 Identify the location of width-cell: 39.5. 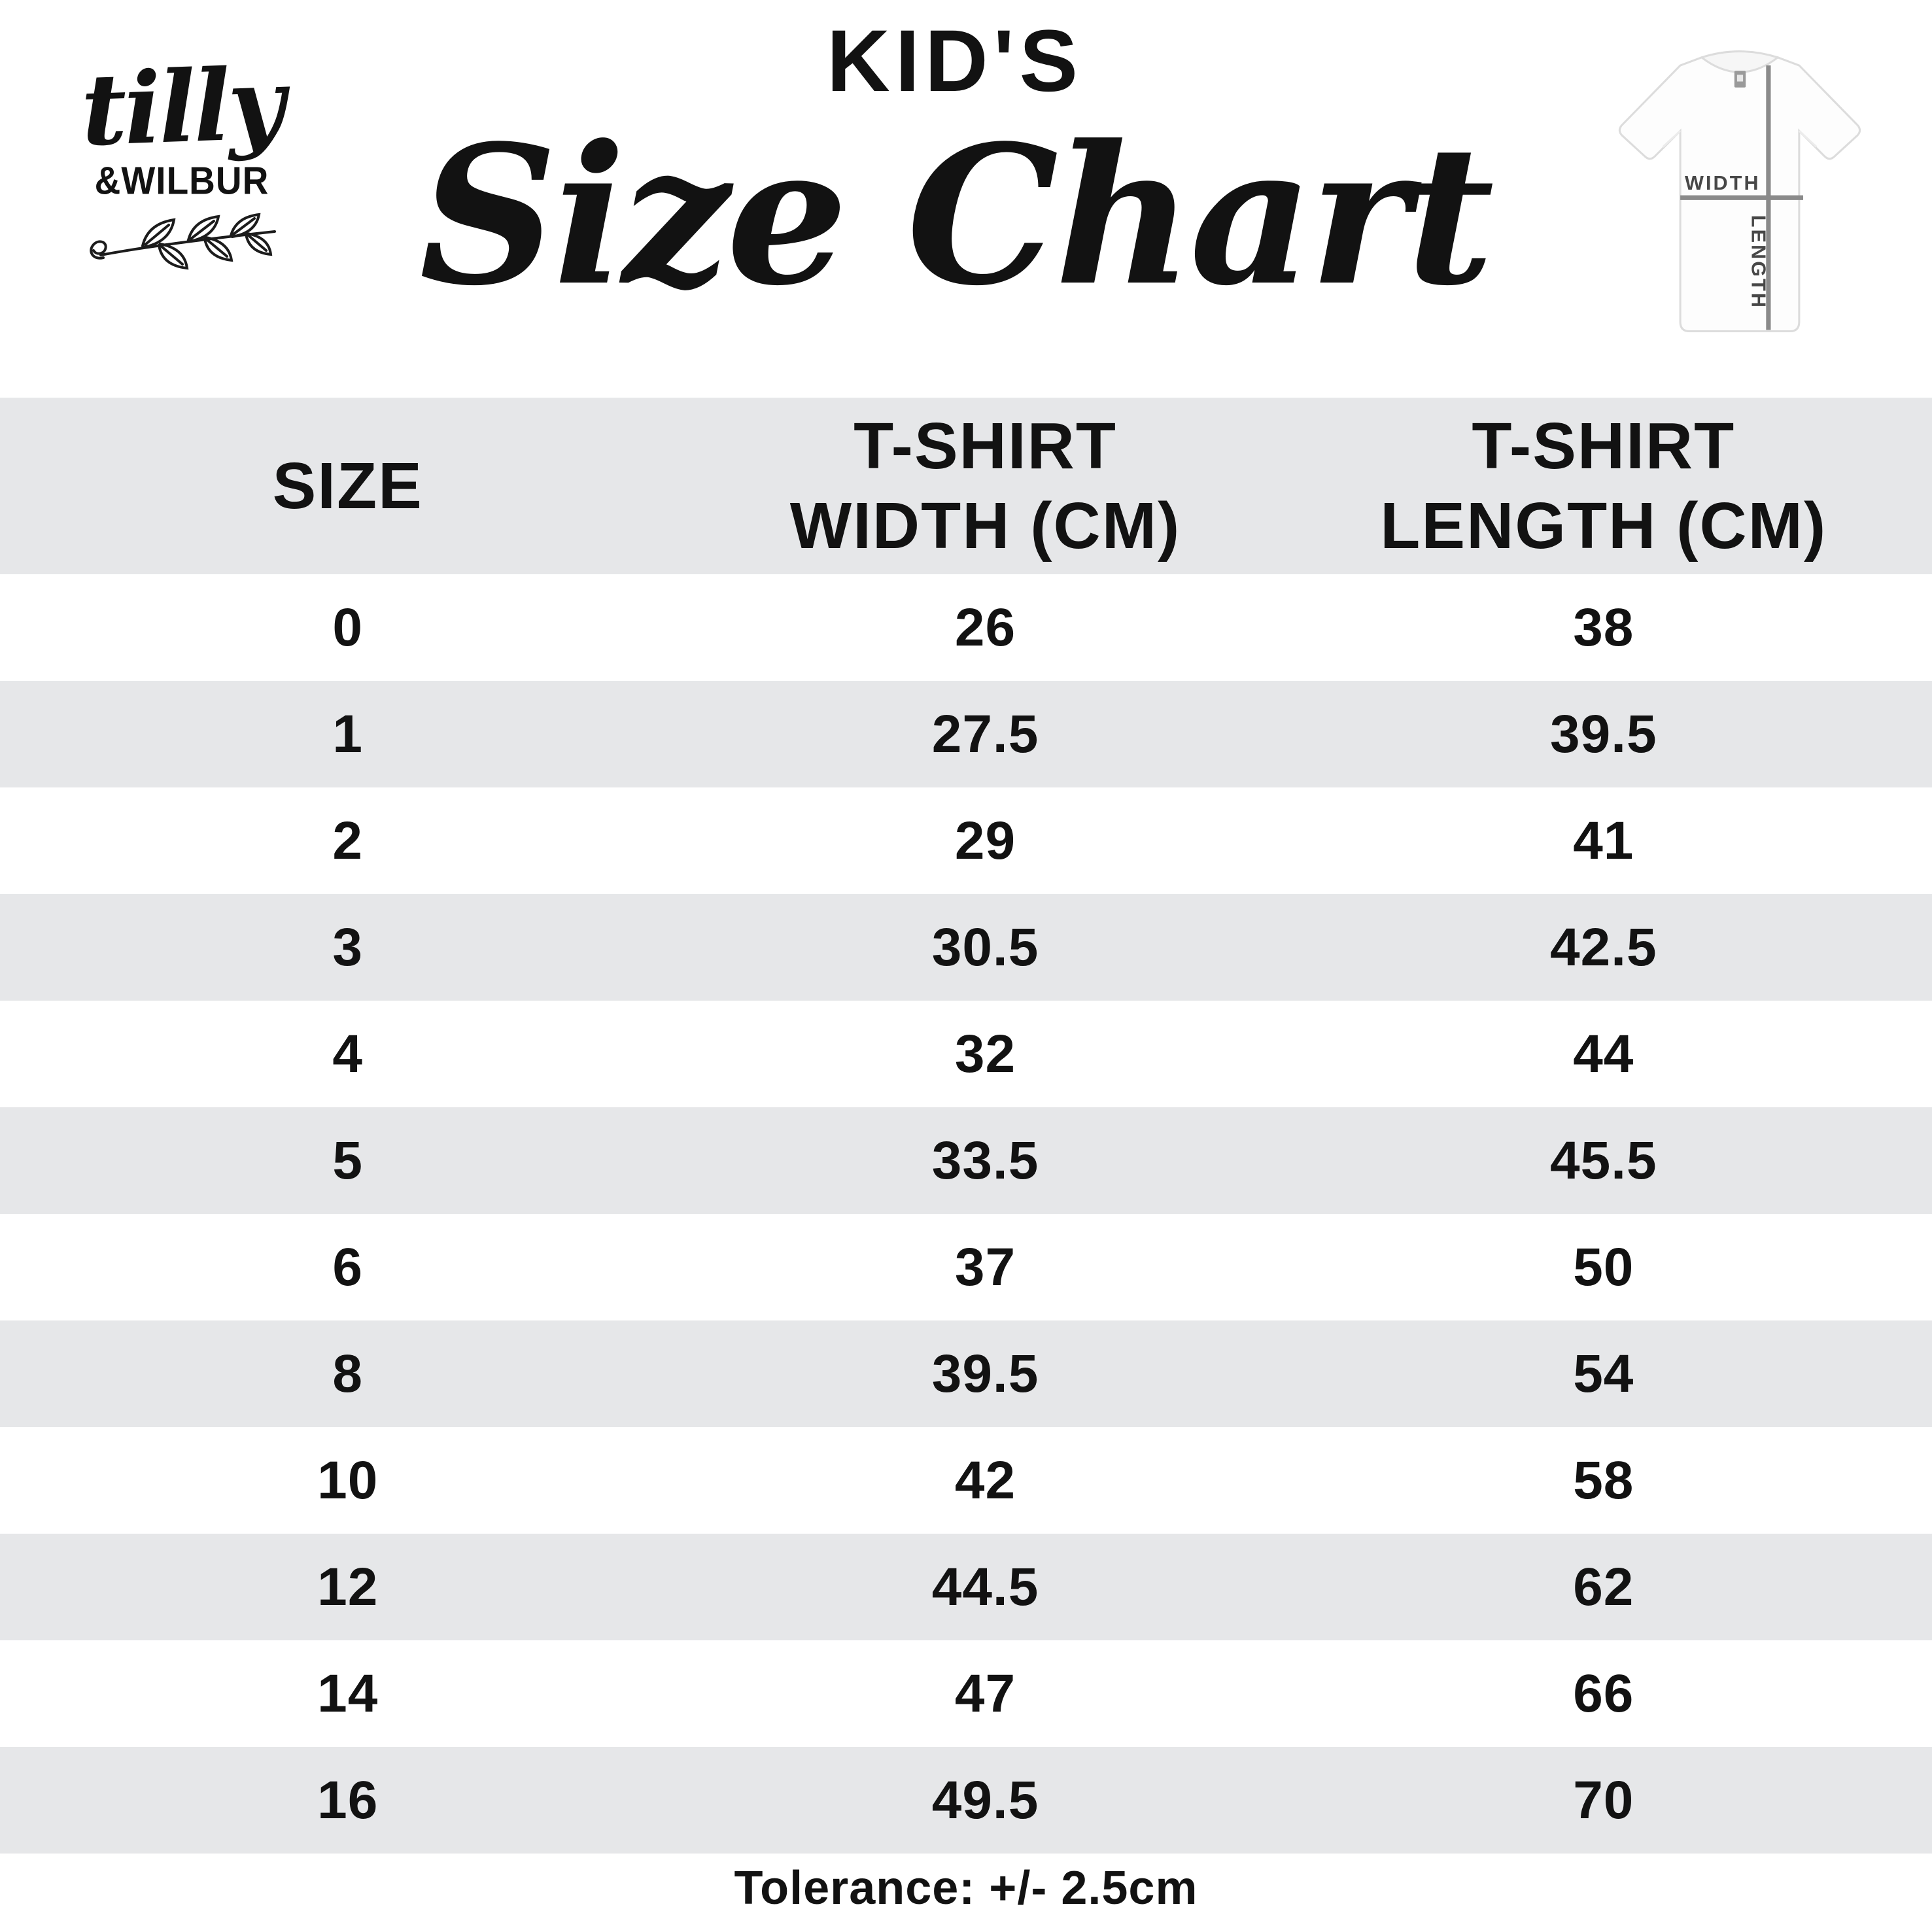
(985, 1373).